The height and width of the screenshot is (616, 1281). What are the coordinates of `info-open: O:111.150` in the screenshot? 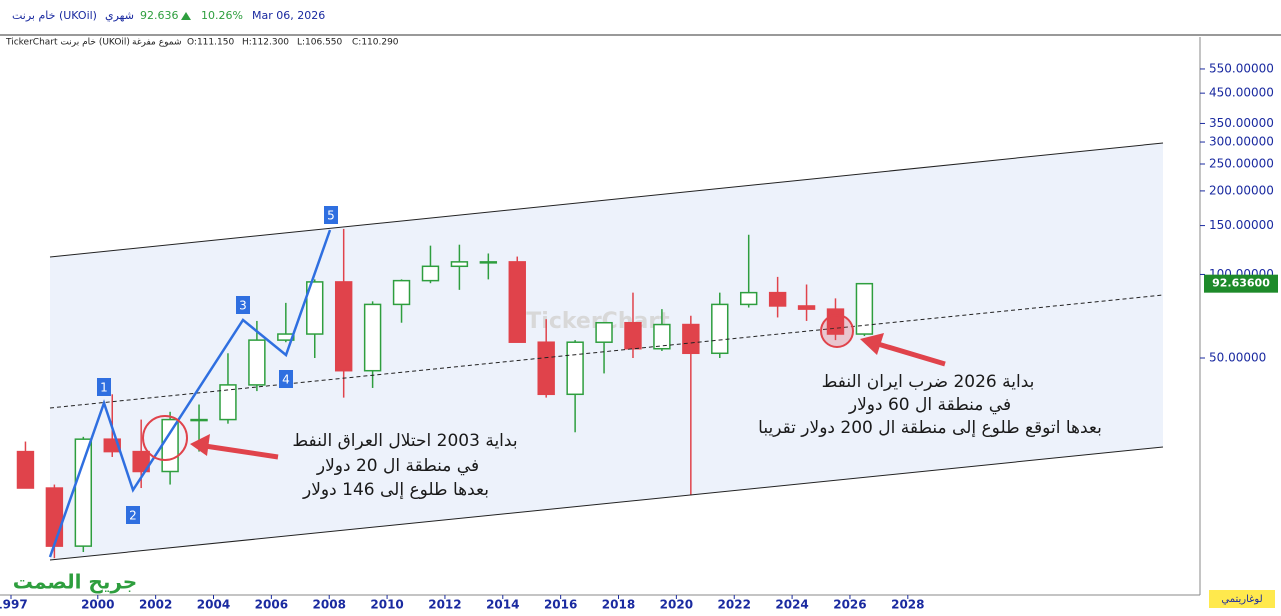 It's located at (210, 43).